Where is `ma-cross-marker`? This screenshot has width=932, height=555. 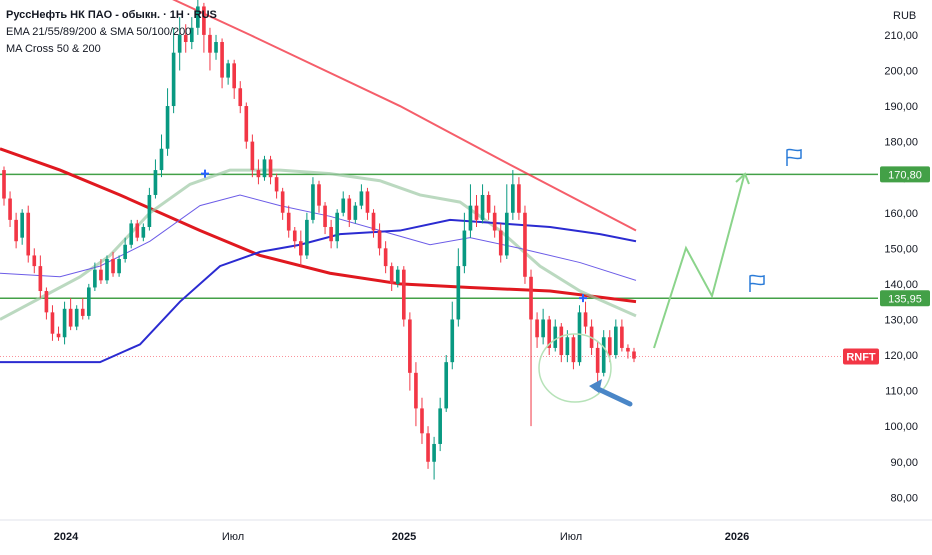 ma-cross-marker is located at coordinates (583, 298).